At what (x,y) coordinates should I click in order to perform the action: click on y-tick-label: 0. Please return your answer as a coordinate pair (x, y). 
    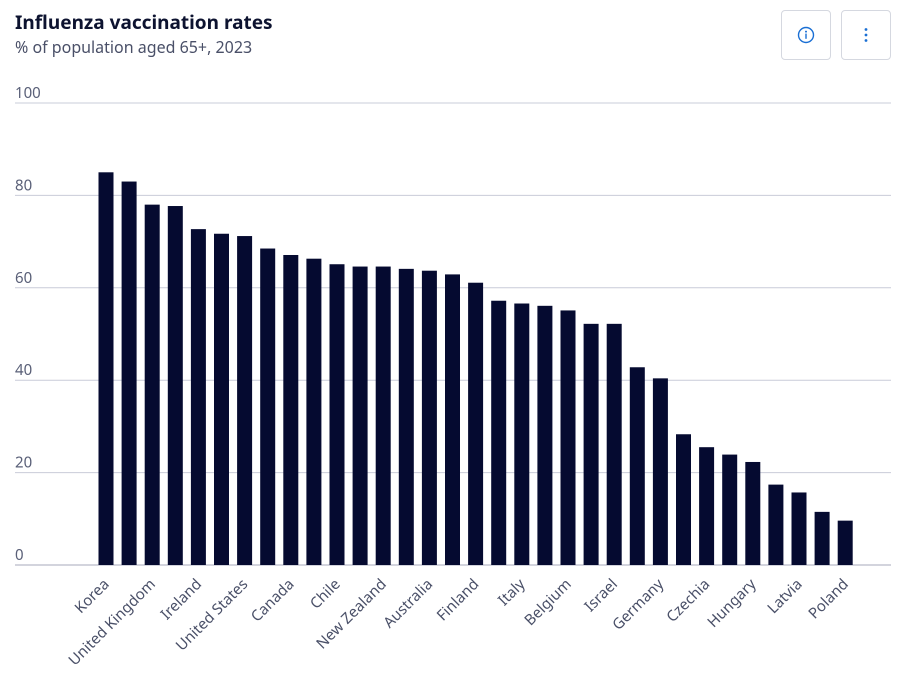
    Looking at the image, I should click on (19, 555).